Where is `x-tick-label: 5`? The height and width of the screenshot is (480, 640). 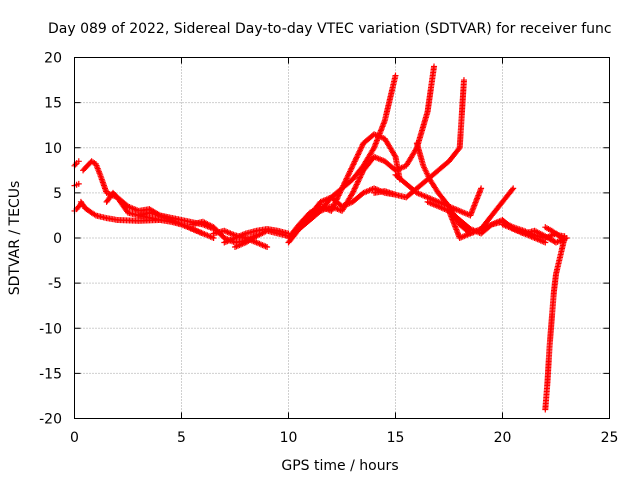
x-tick-label: 5 is located at coordinates (181, 438).